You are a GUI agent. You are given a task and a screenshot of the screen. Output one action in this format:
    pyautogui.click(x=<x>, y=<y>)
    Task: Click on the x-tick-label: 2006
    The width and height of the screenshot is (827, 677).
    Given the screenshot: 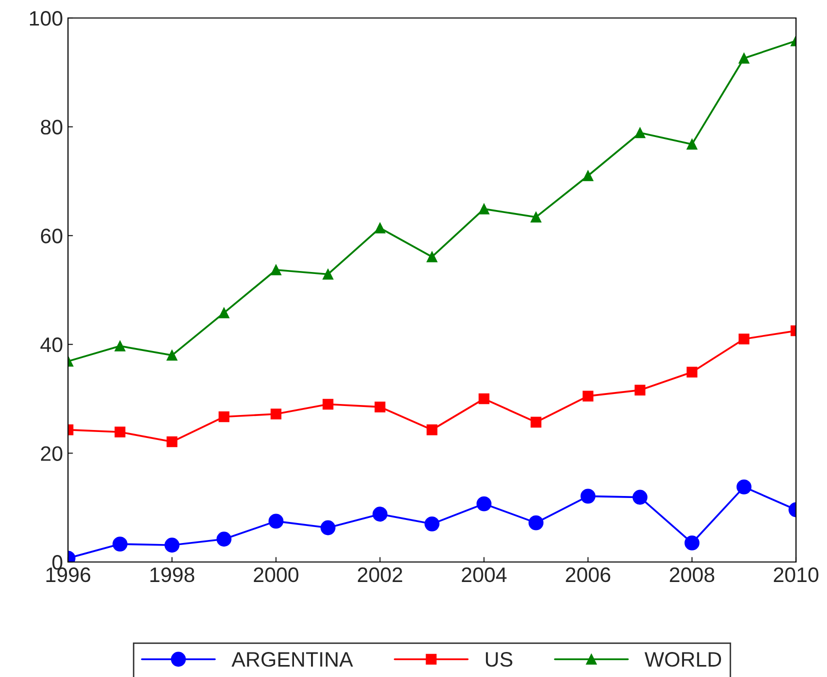 What is the action you would take?
    pyautogui.click(x=588, y=574)
    